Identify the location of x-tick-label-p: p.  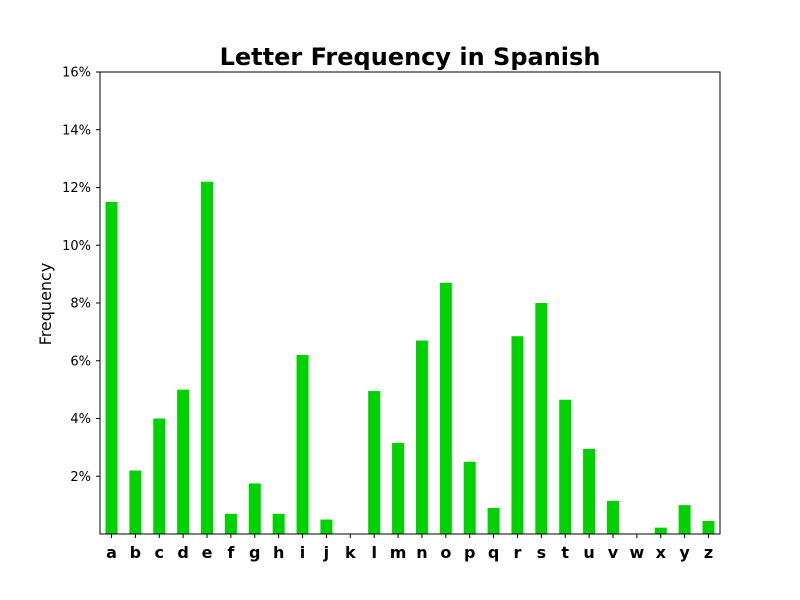
(469, 552).